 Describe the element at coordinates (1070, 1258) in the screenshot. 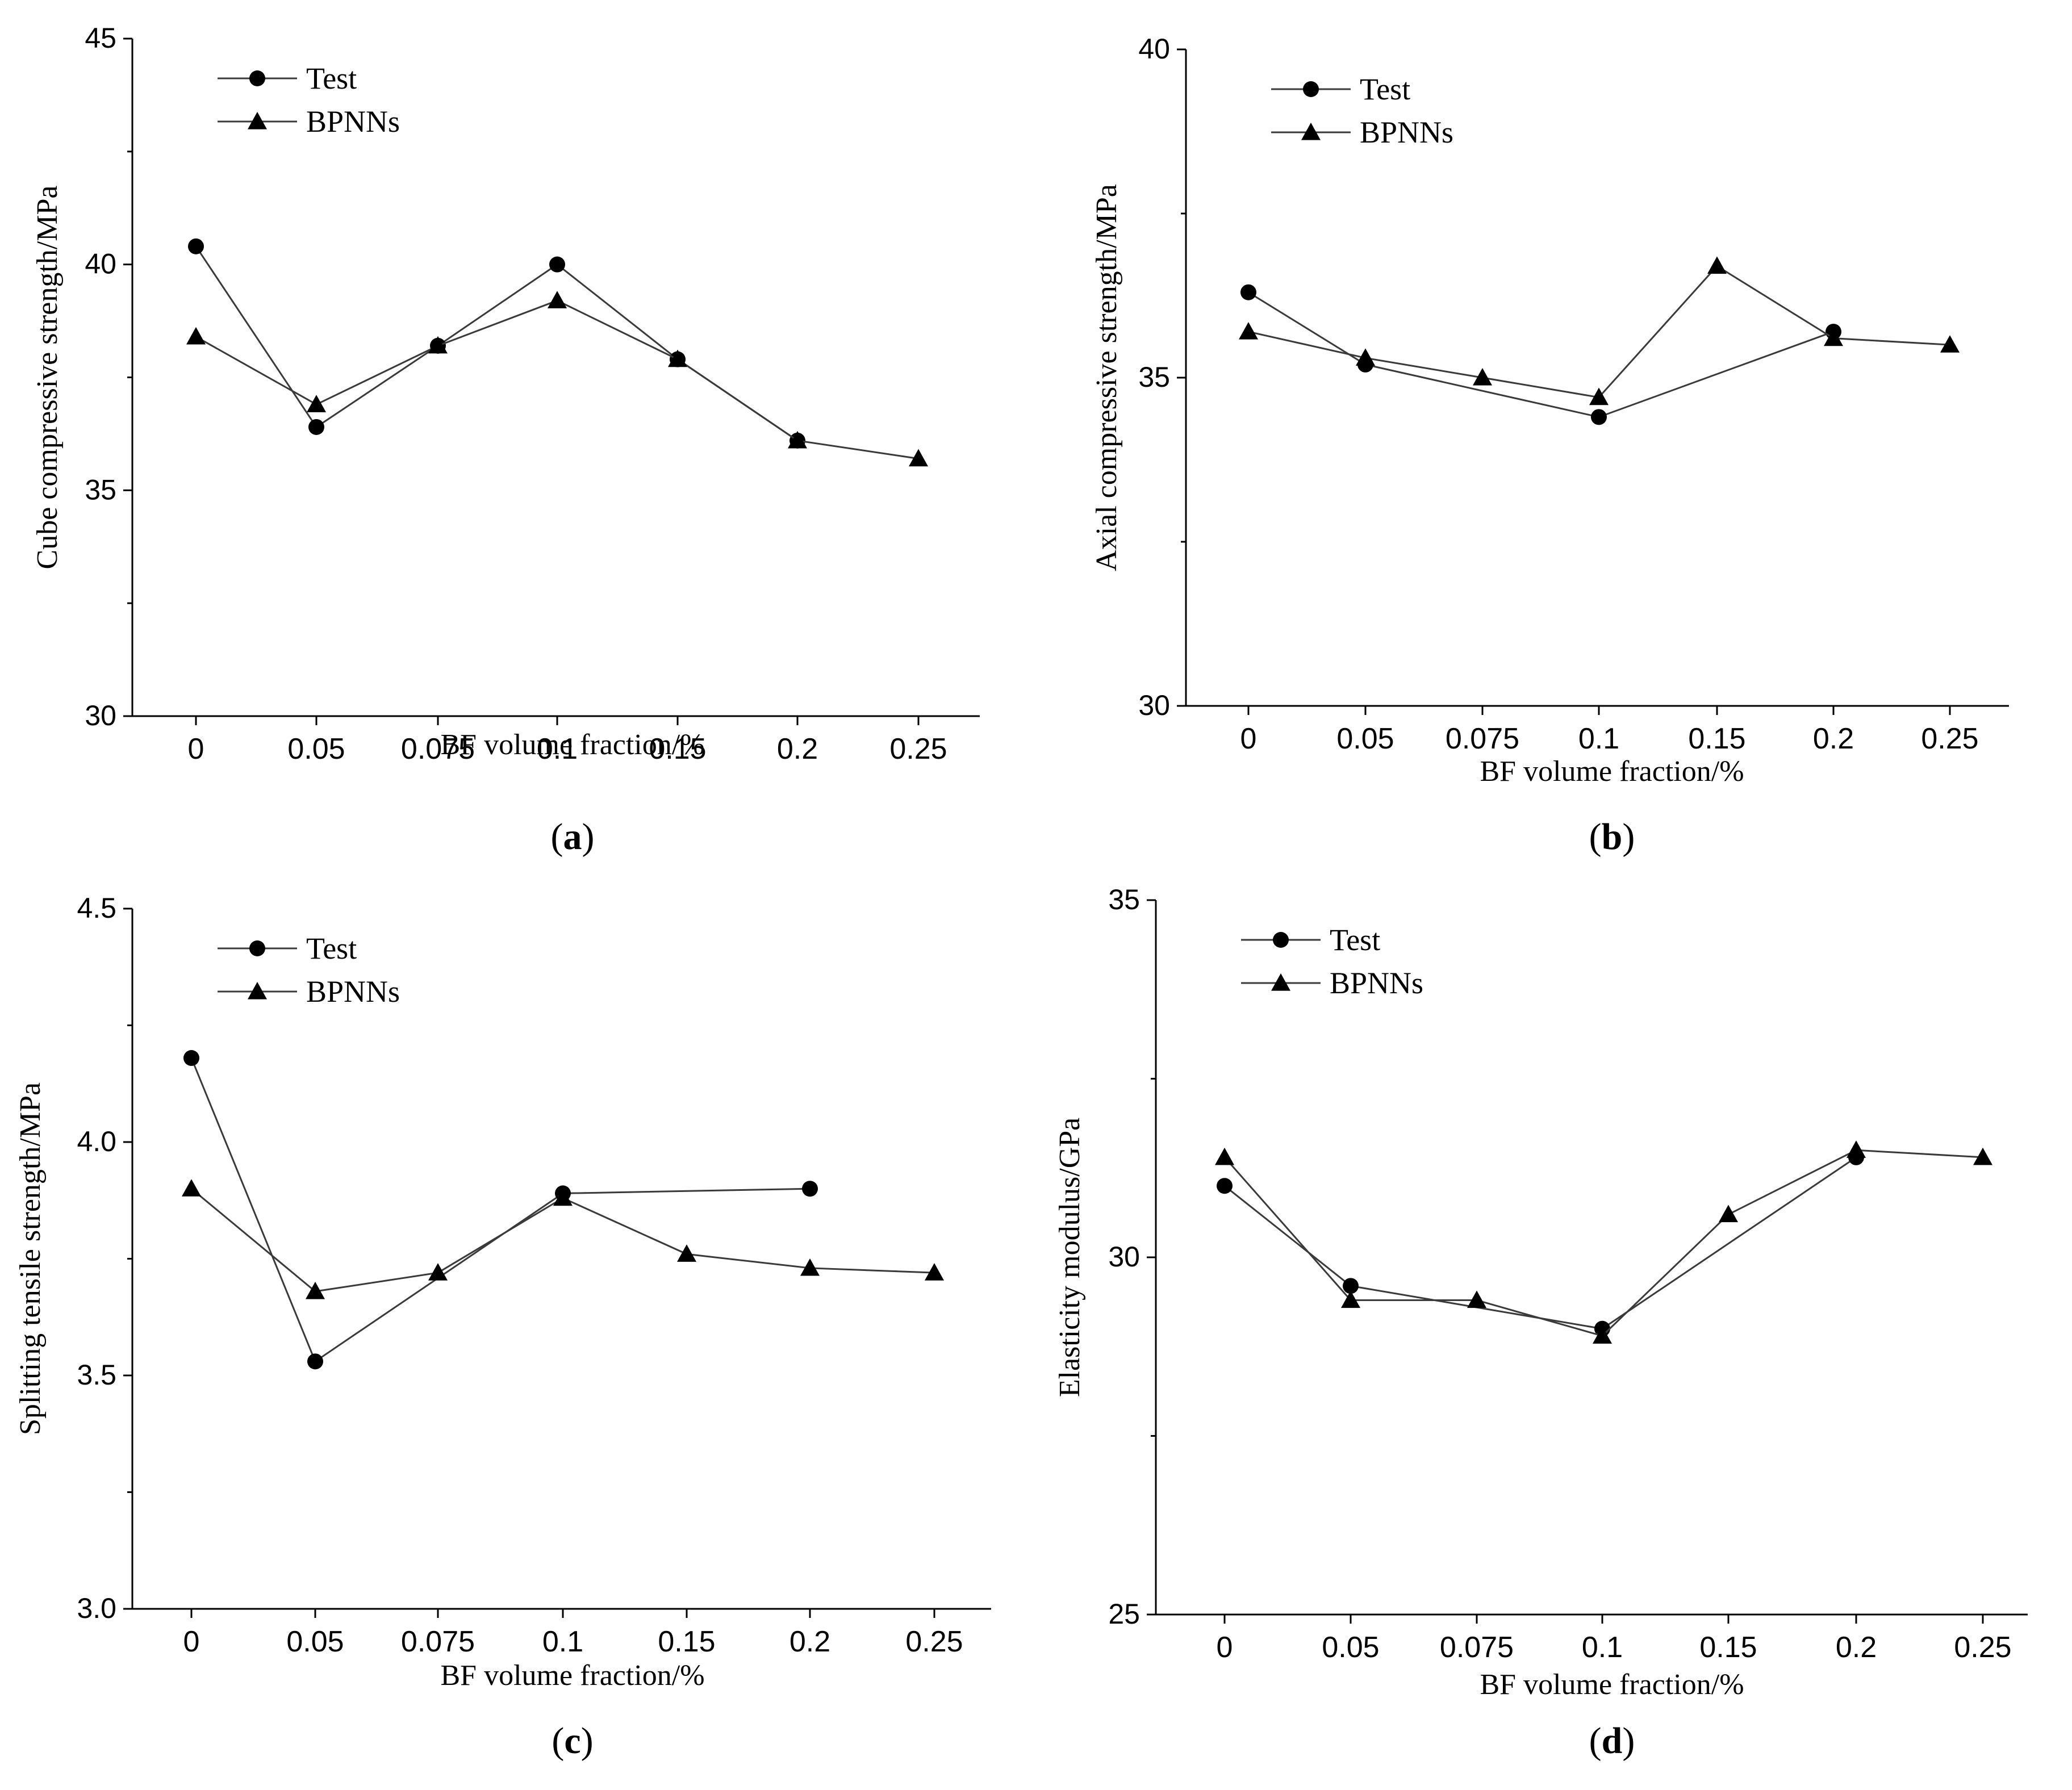

I see `y-axis-title: Elasticity modulus/GPa` at that location.